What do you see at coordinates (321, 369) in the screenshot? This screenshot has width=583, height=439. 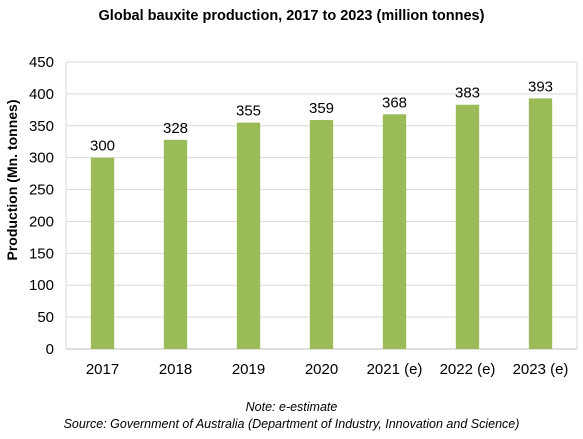 I see `x-tick-label: 2020` at bounding box center [321, 369].